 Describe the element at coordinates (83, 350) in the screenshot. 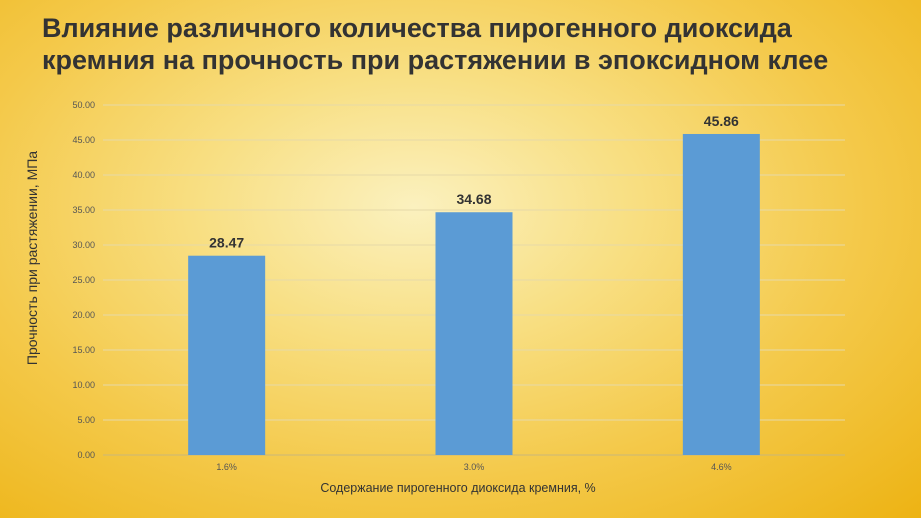

I see `y-tick-label: 15.00` at that location.